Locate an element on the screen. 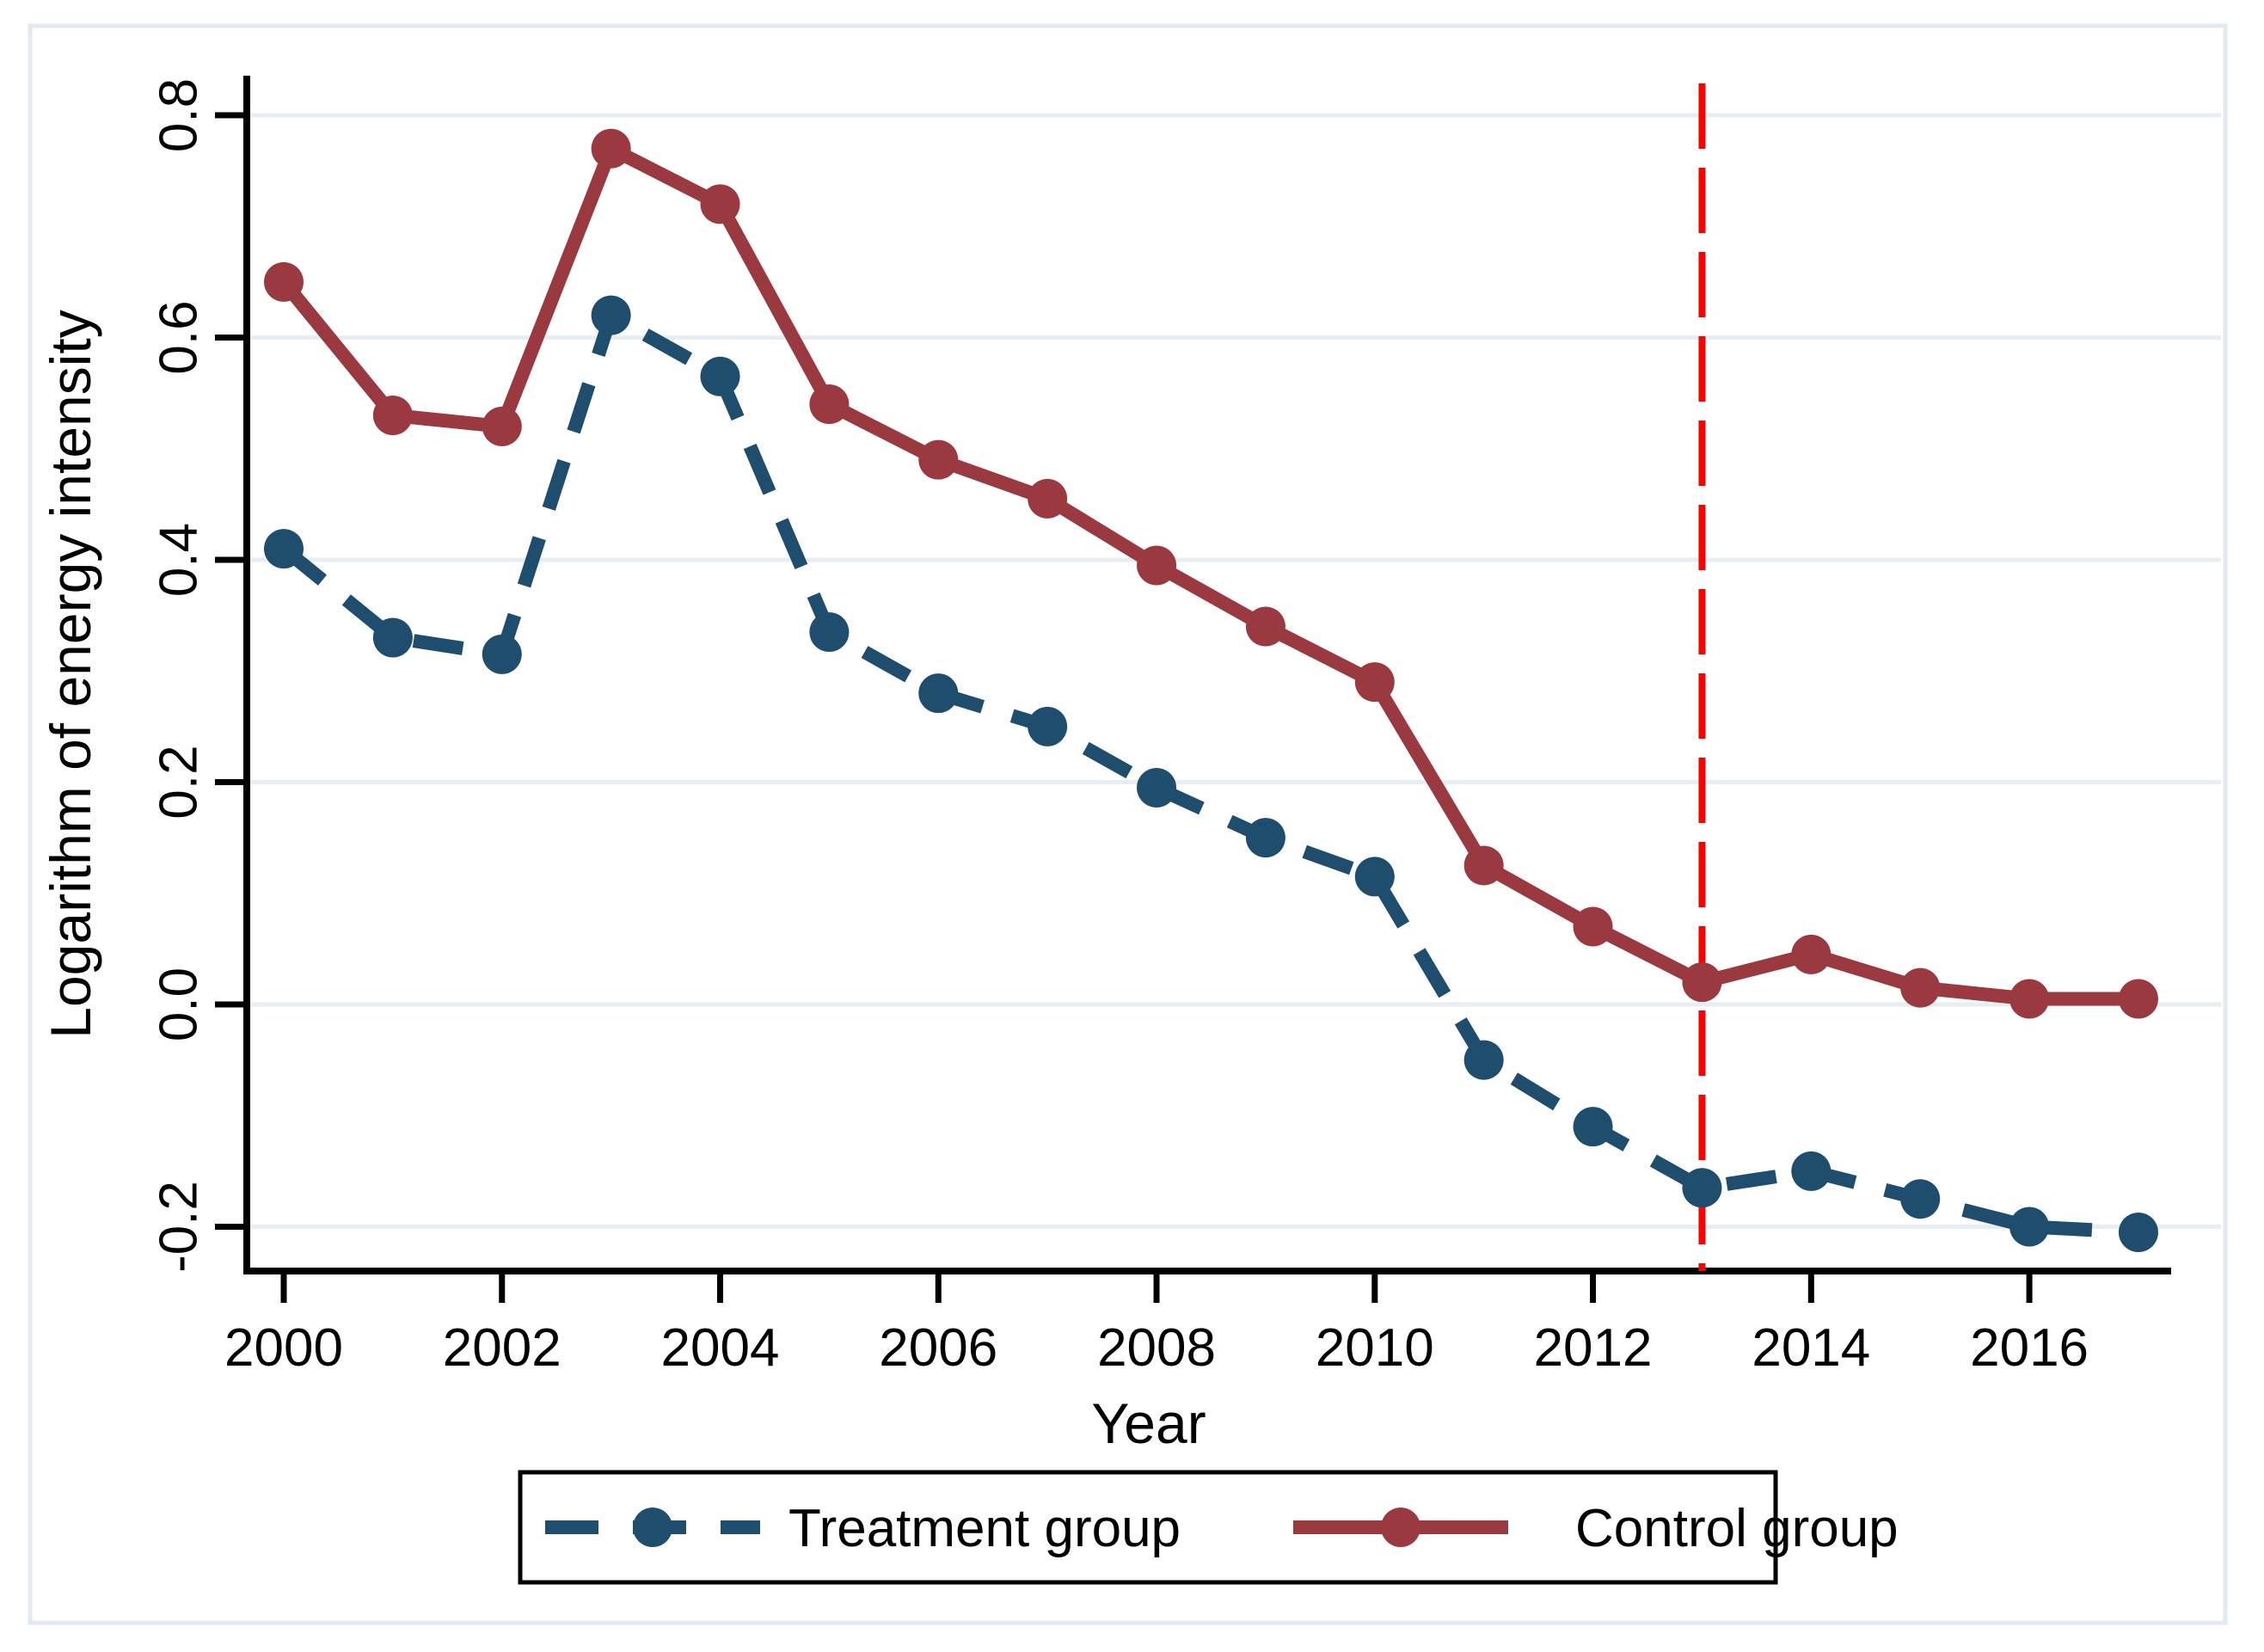 Image resolution: width=2264 pixels, height=1652 pixels. y-tick-label: 0.0 is located at coordinates (179, 1004).